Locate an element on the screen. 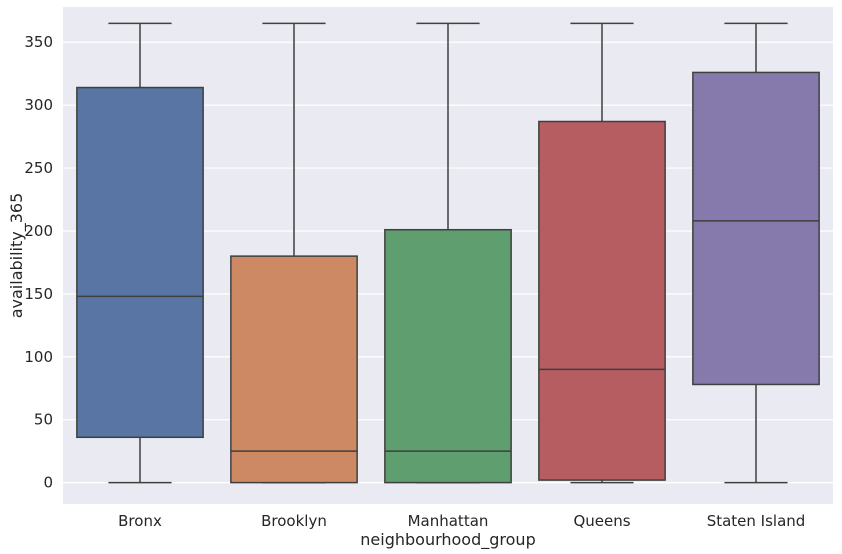 This screenshot has width=842, height=554. box-staten-island is located at coordinates (756, 253).